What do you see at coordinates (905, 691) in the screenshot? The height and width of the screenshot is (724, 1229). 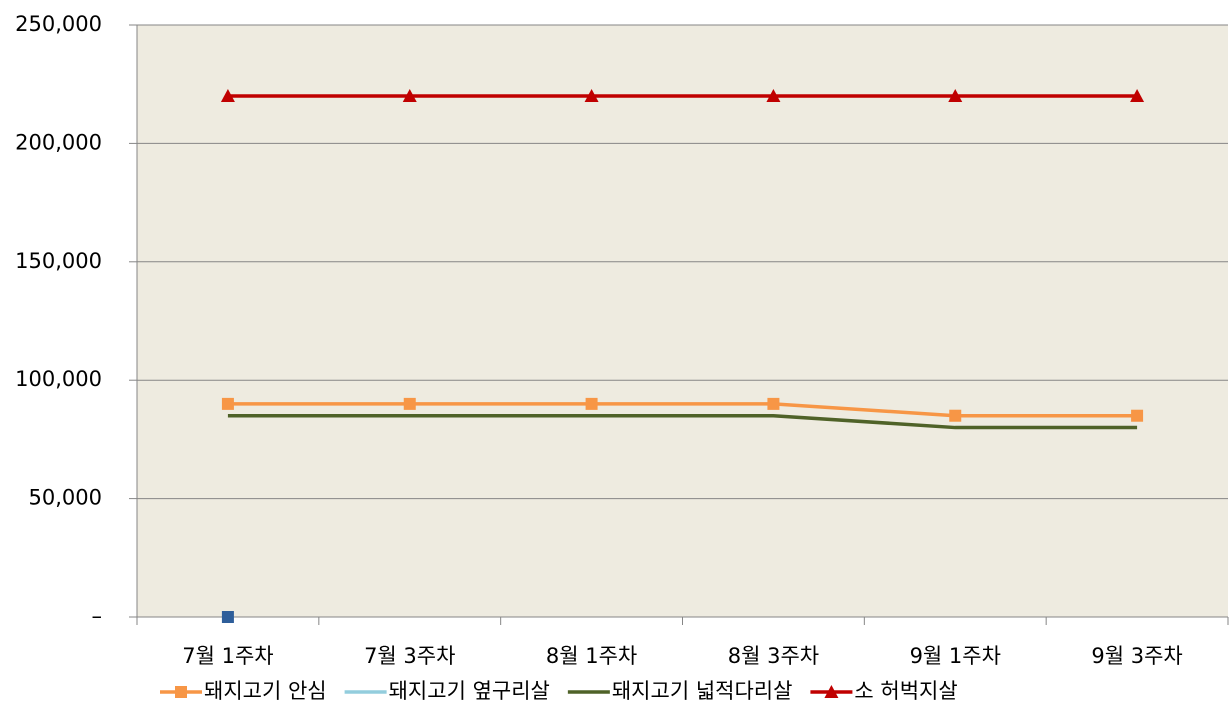 I see `legend-label: 소 허벅지살` at bounding box center [905, 691].